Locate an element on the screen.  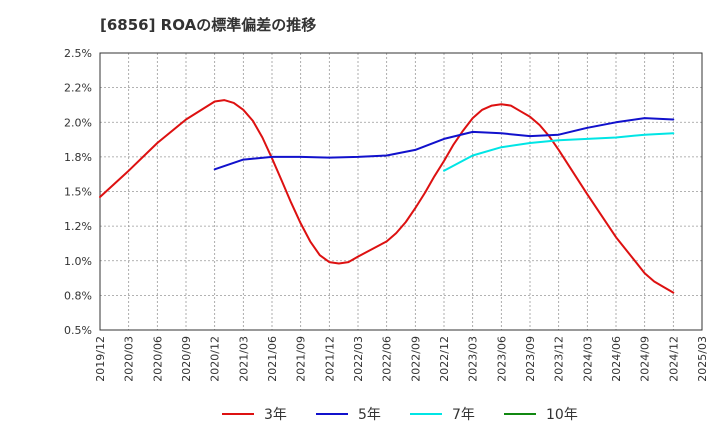
x-tick-label: 2024/03 is located at coordinates (587, 359).